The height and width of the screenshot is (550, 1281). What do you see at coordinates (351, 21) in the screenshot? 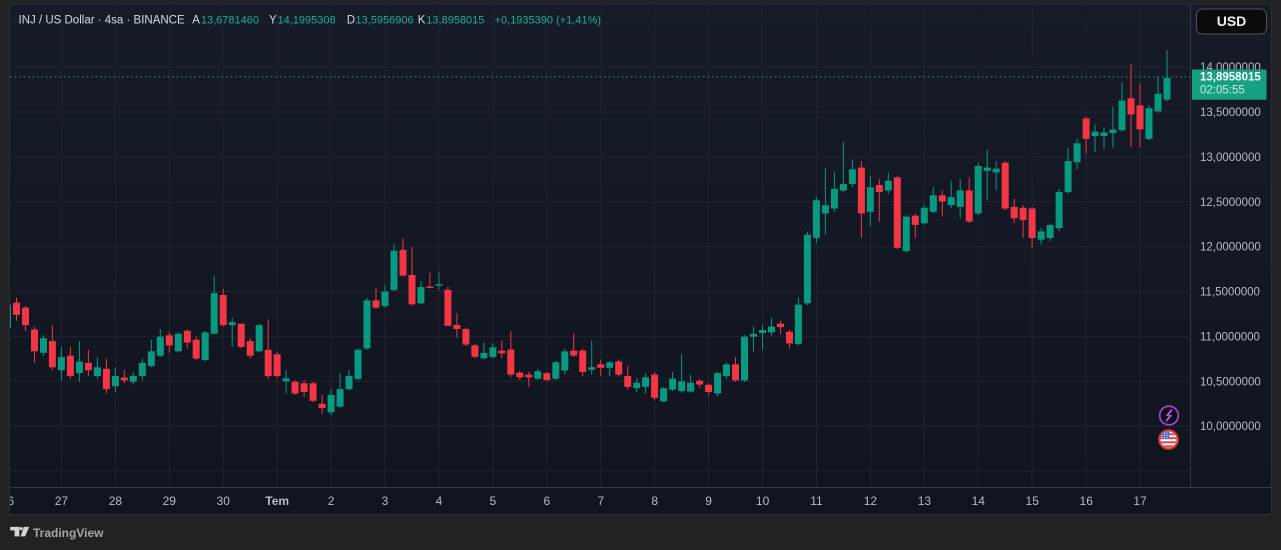
I see `svg-text: D` at bounding box center [351, 21].